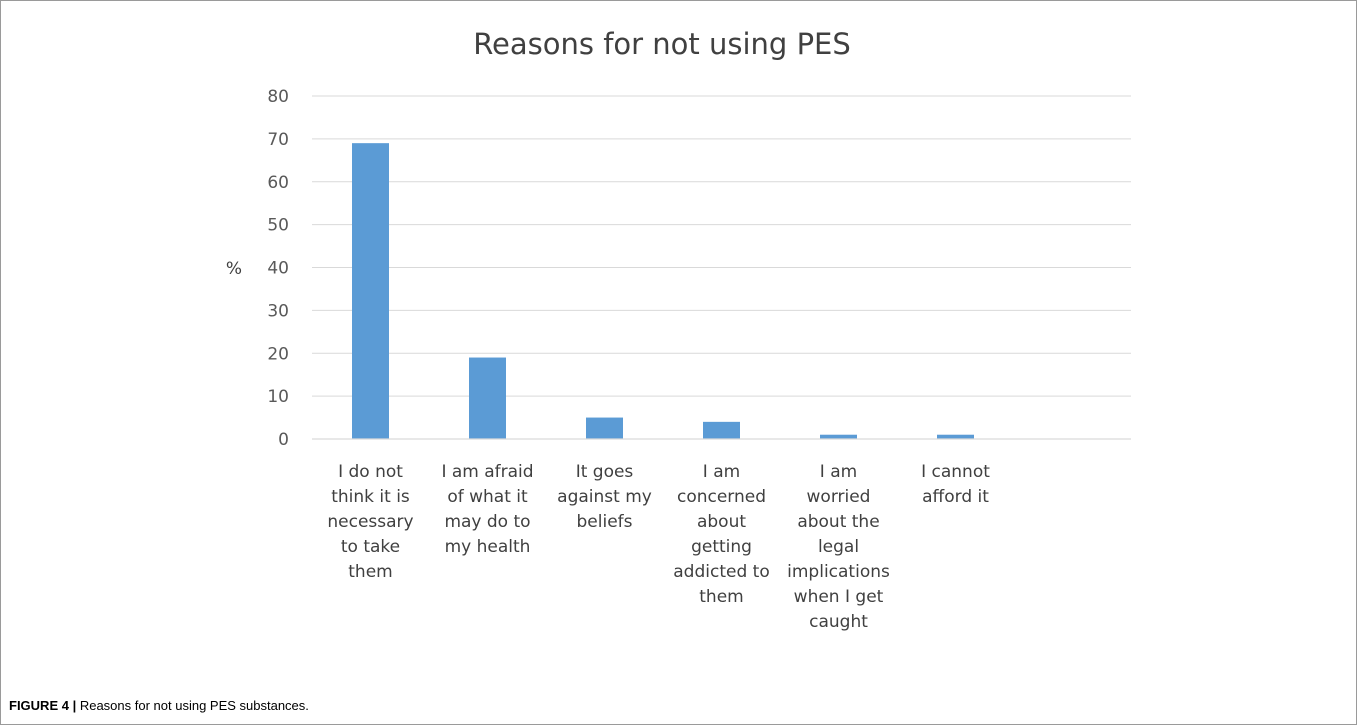  Describe the element at coordinates (278, 97) in the screenshot. I see `y-tick-label: 80` at that location.